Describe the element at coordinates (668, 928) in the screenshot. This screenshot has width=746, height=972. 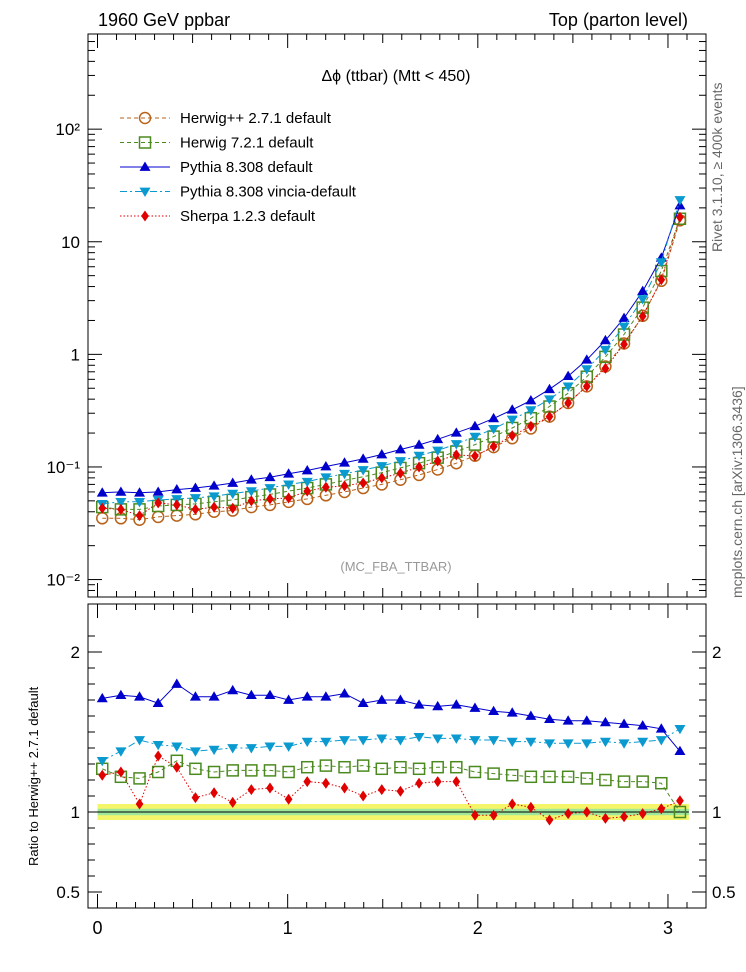
I see `x-tick-label: 3` at that location.